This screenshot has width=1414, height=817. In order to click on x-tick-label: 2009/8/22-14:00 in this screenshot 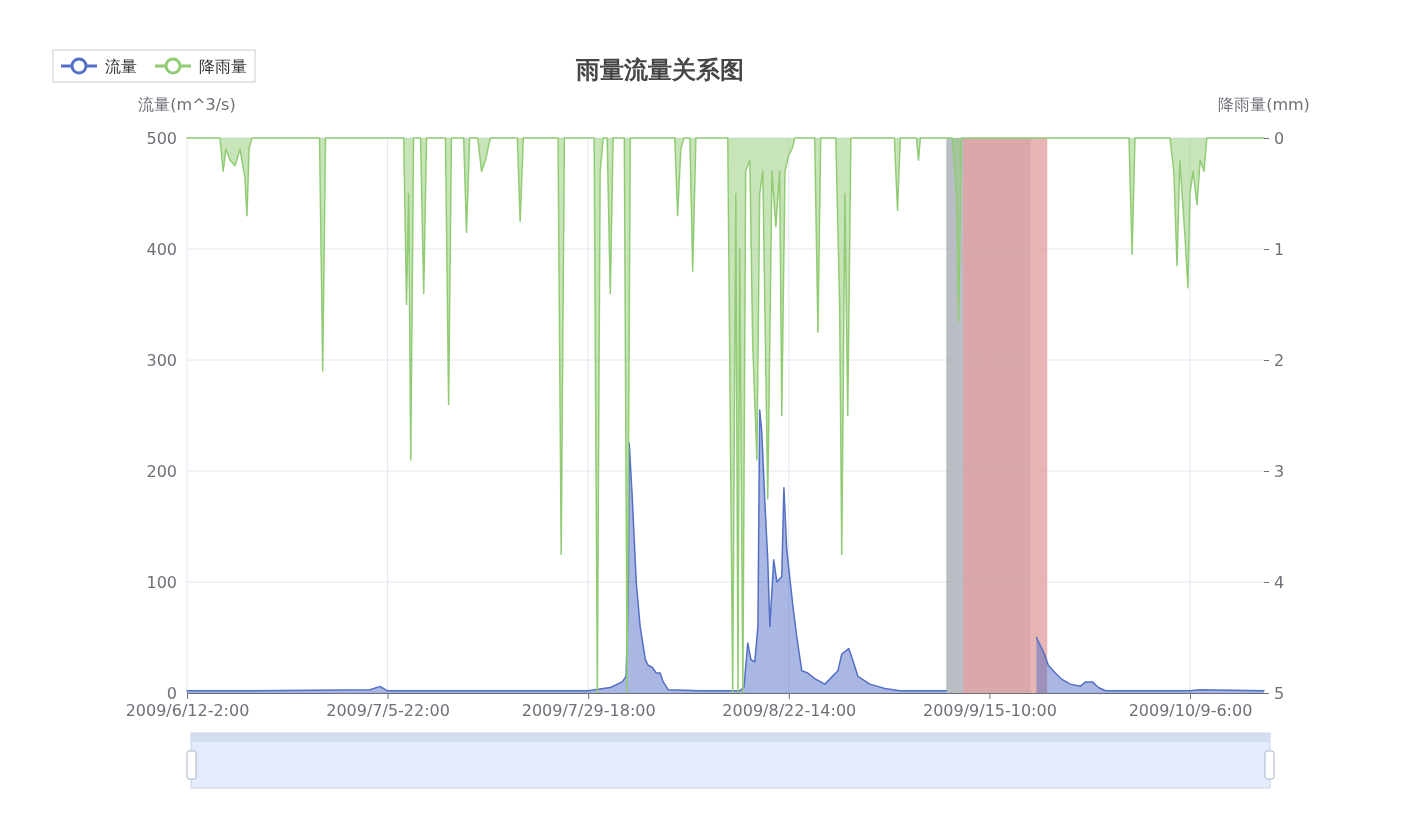, I will do `click(789, 711)`.